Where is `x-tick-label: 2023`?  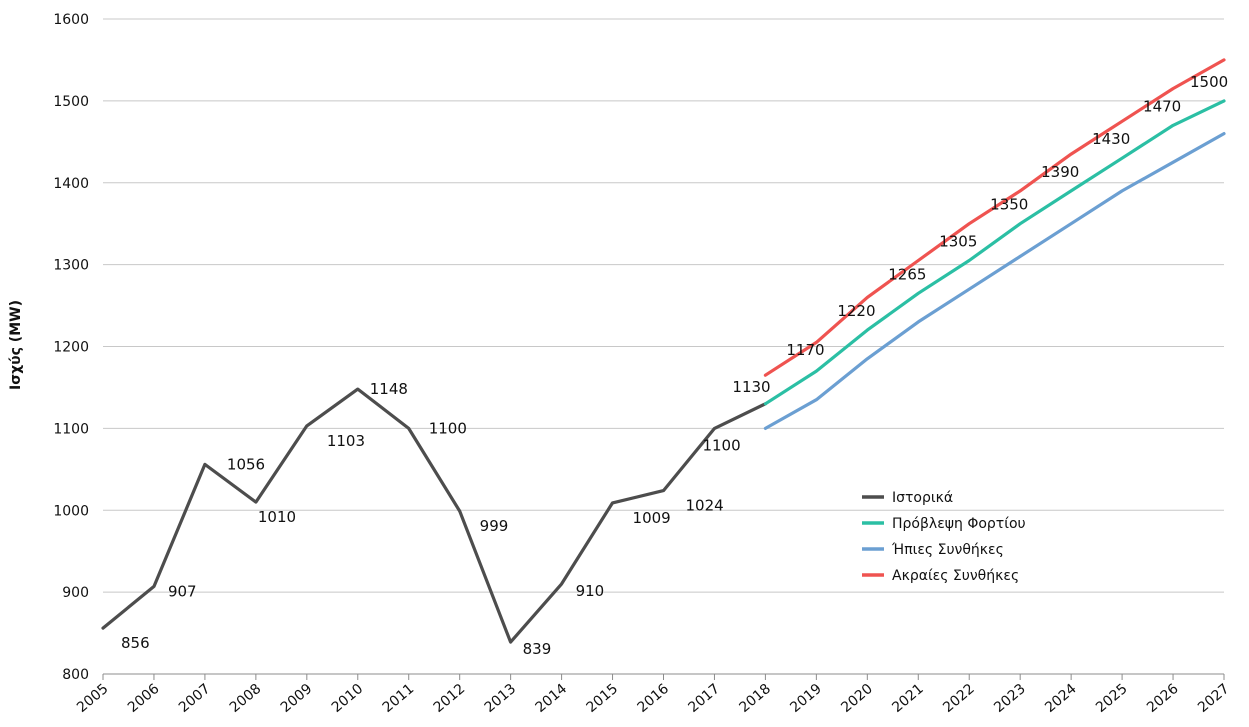 x-tick-label: 2023 is located at coordinates (1010, 698).